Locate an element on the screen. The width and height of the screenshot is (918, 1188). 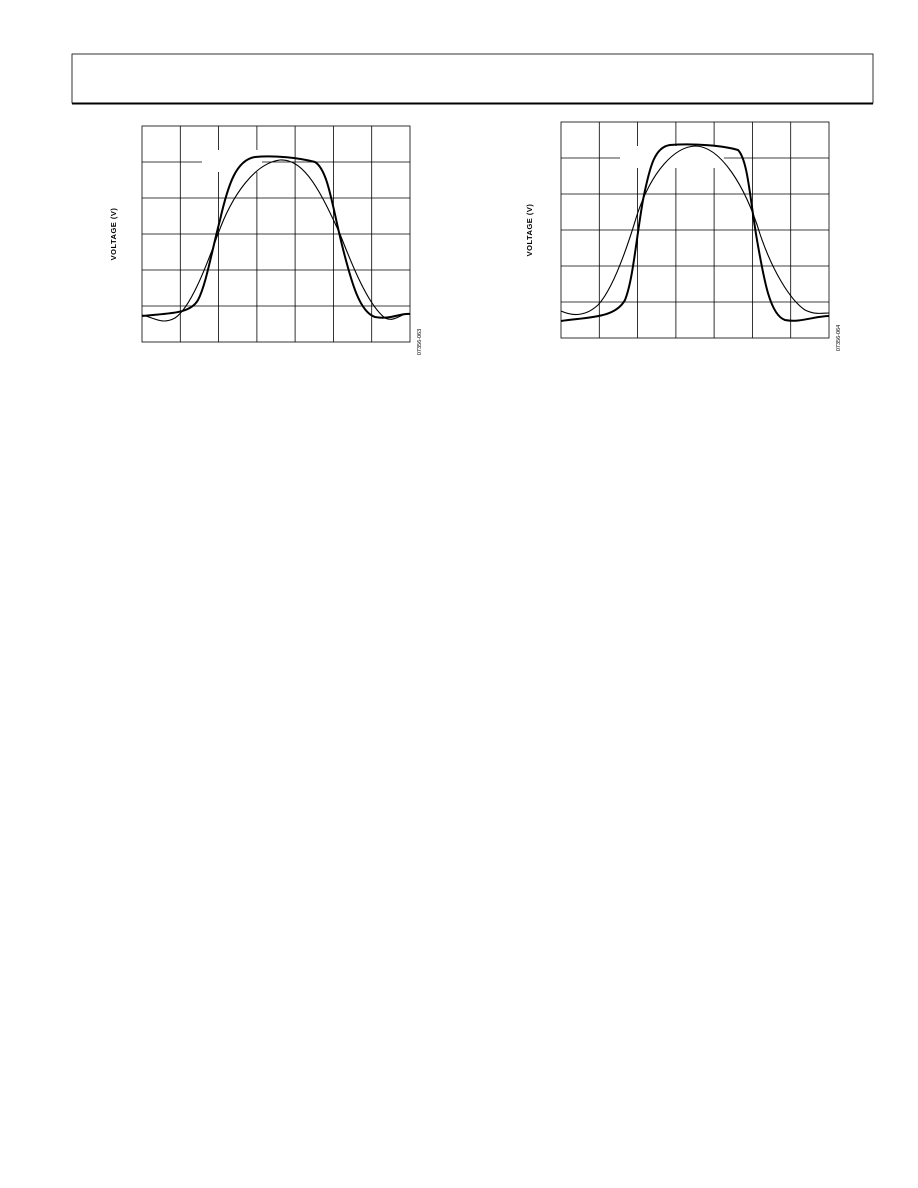
figure-id: 07356-063 is located at coordinates (420, 342).